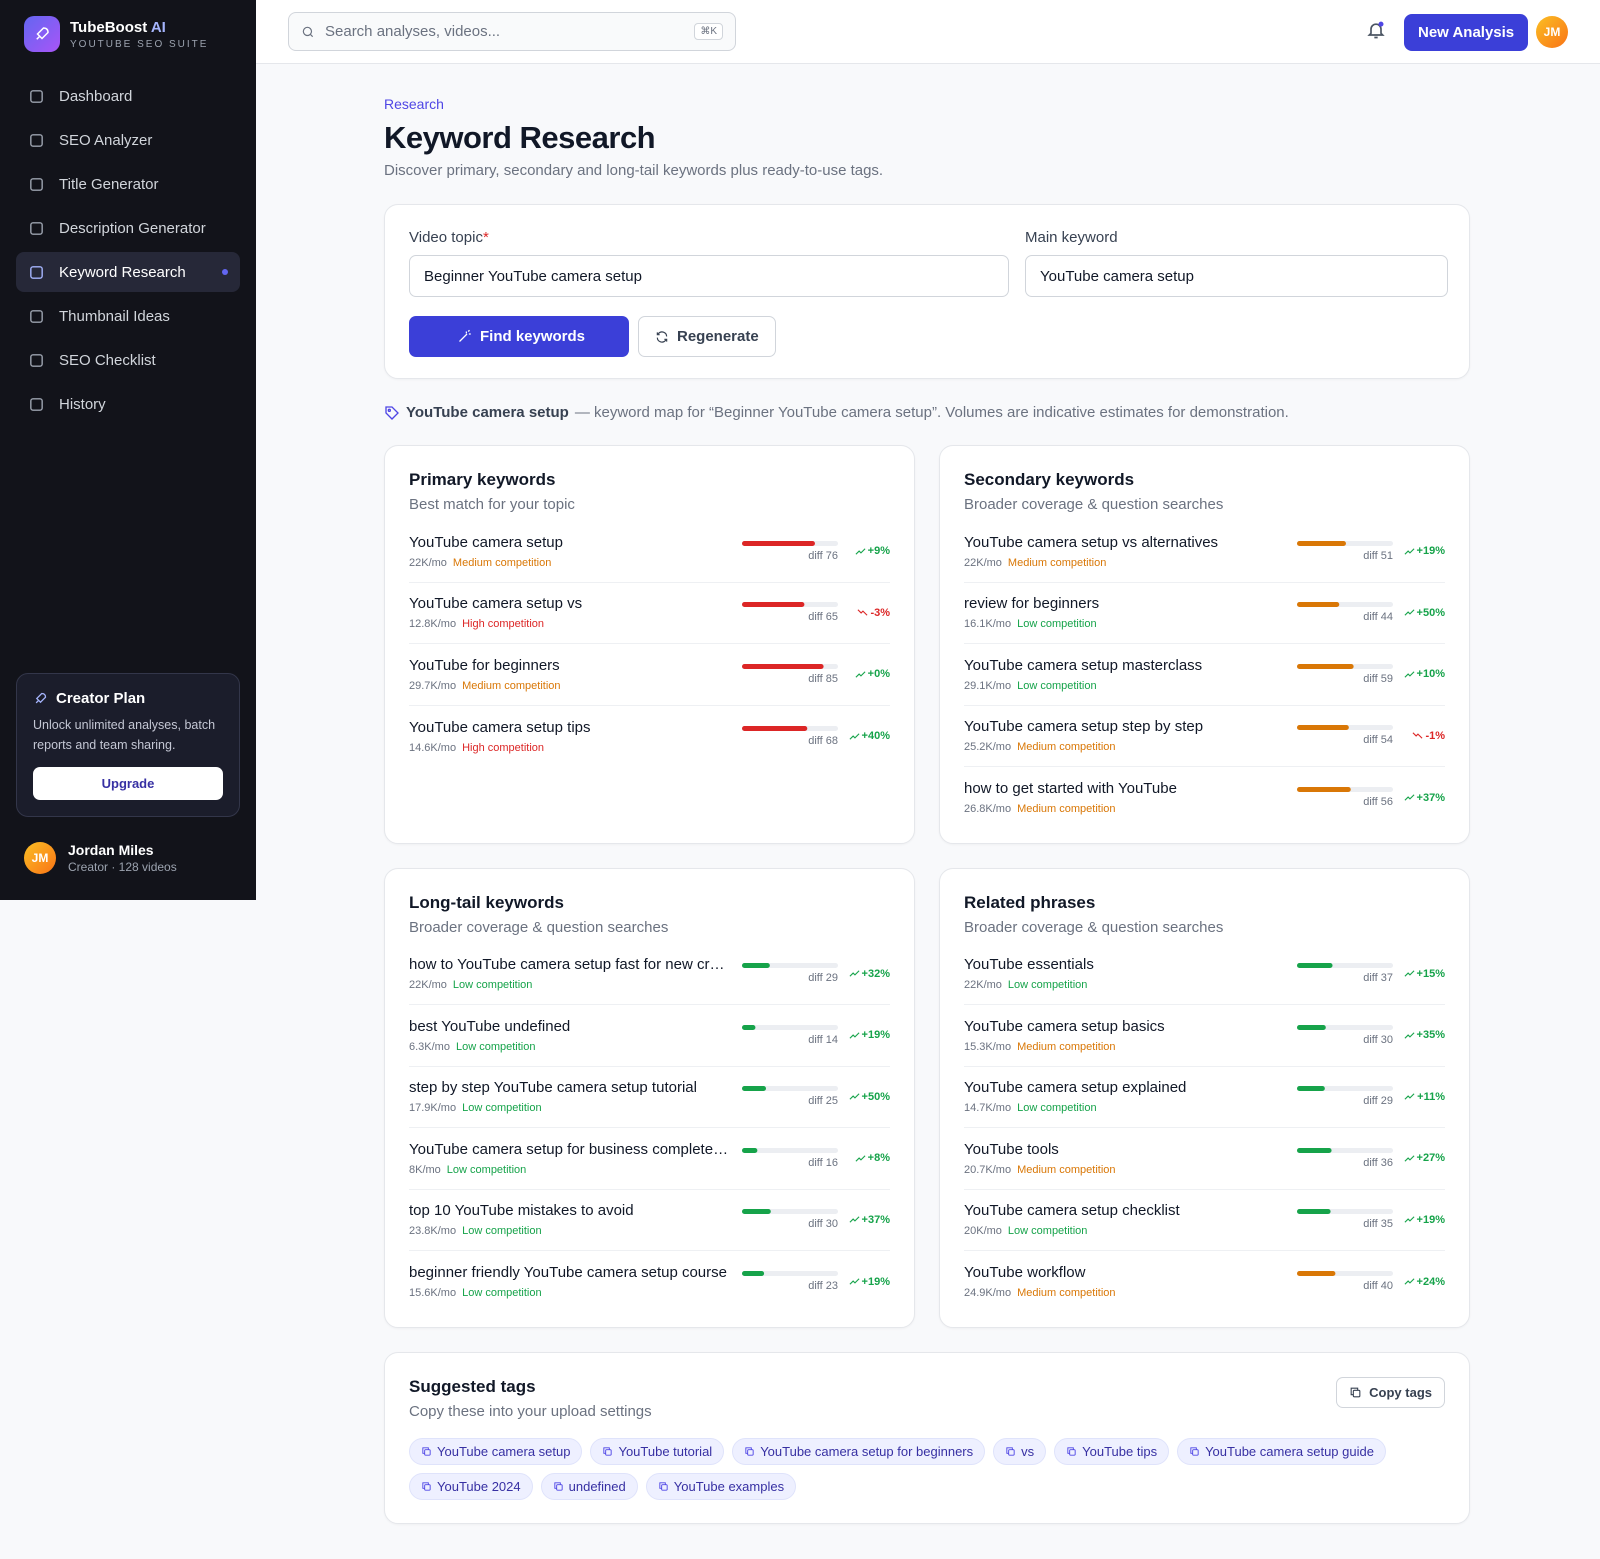 The width and height of the screenshot is (1600, 1559). I want to click on regen-text: Regenerate, so click(718, 336).